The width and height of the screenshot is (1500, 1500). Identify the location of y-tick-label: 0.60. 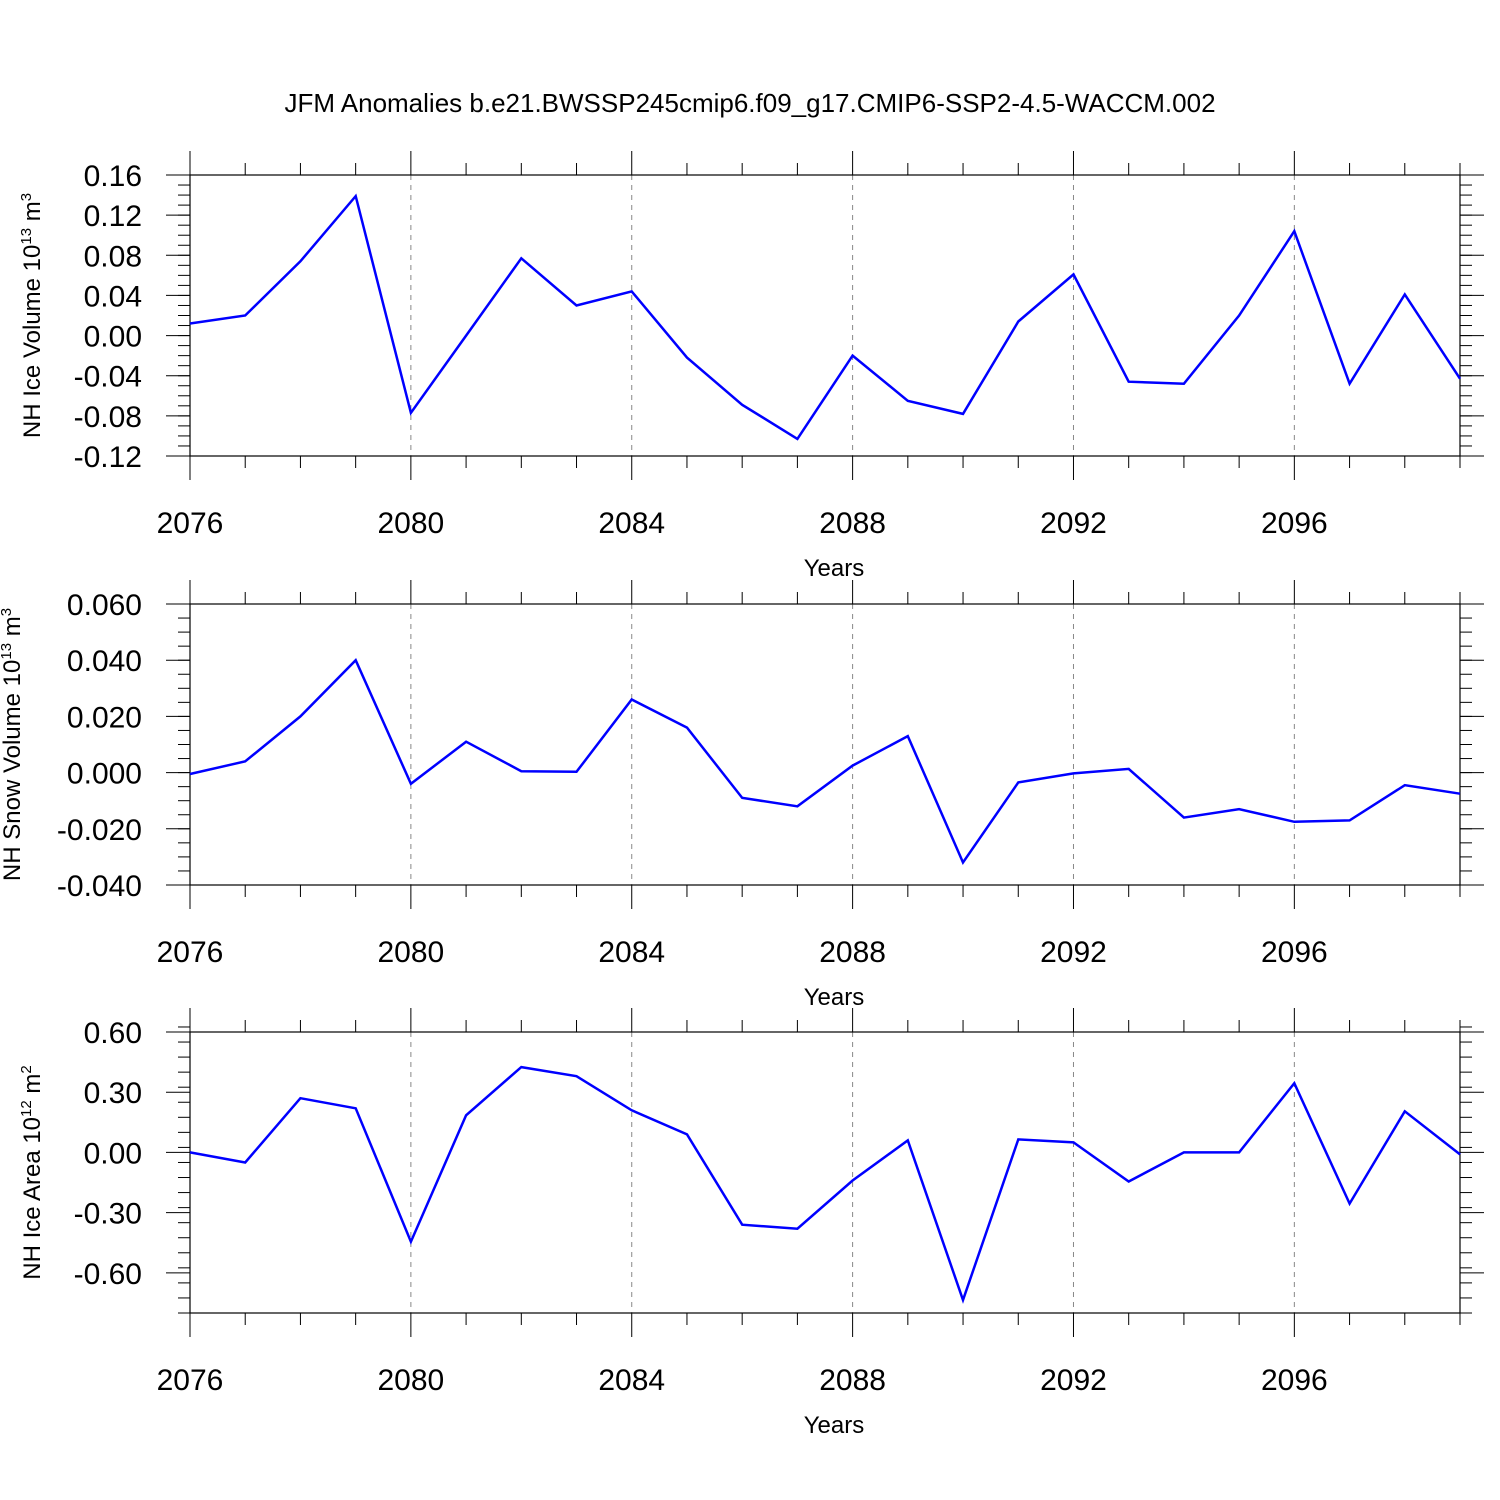
(113, 1033).